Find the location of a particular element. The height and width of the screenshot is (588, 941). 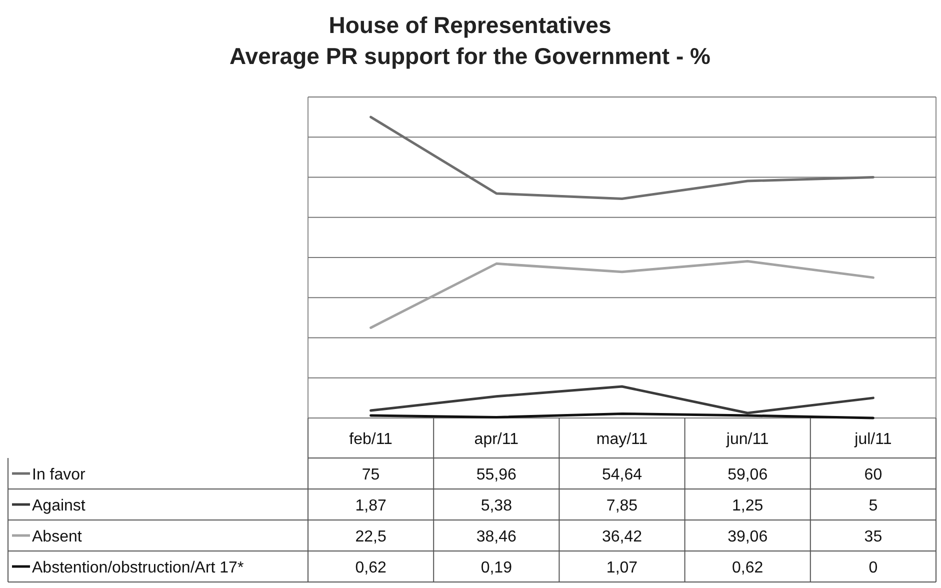

data-label: 36,42 is located at coordinates (622, 537).